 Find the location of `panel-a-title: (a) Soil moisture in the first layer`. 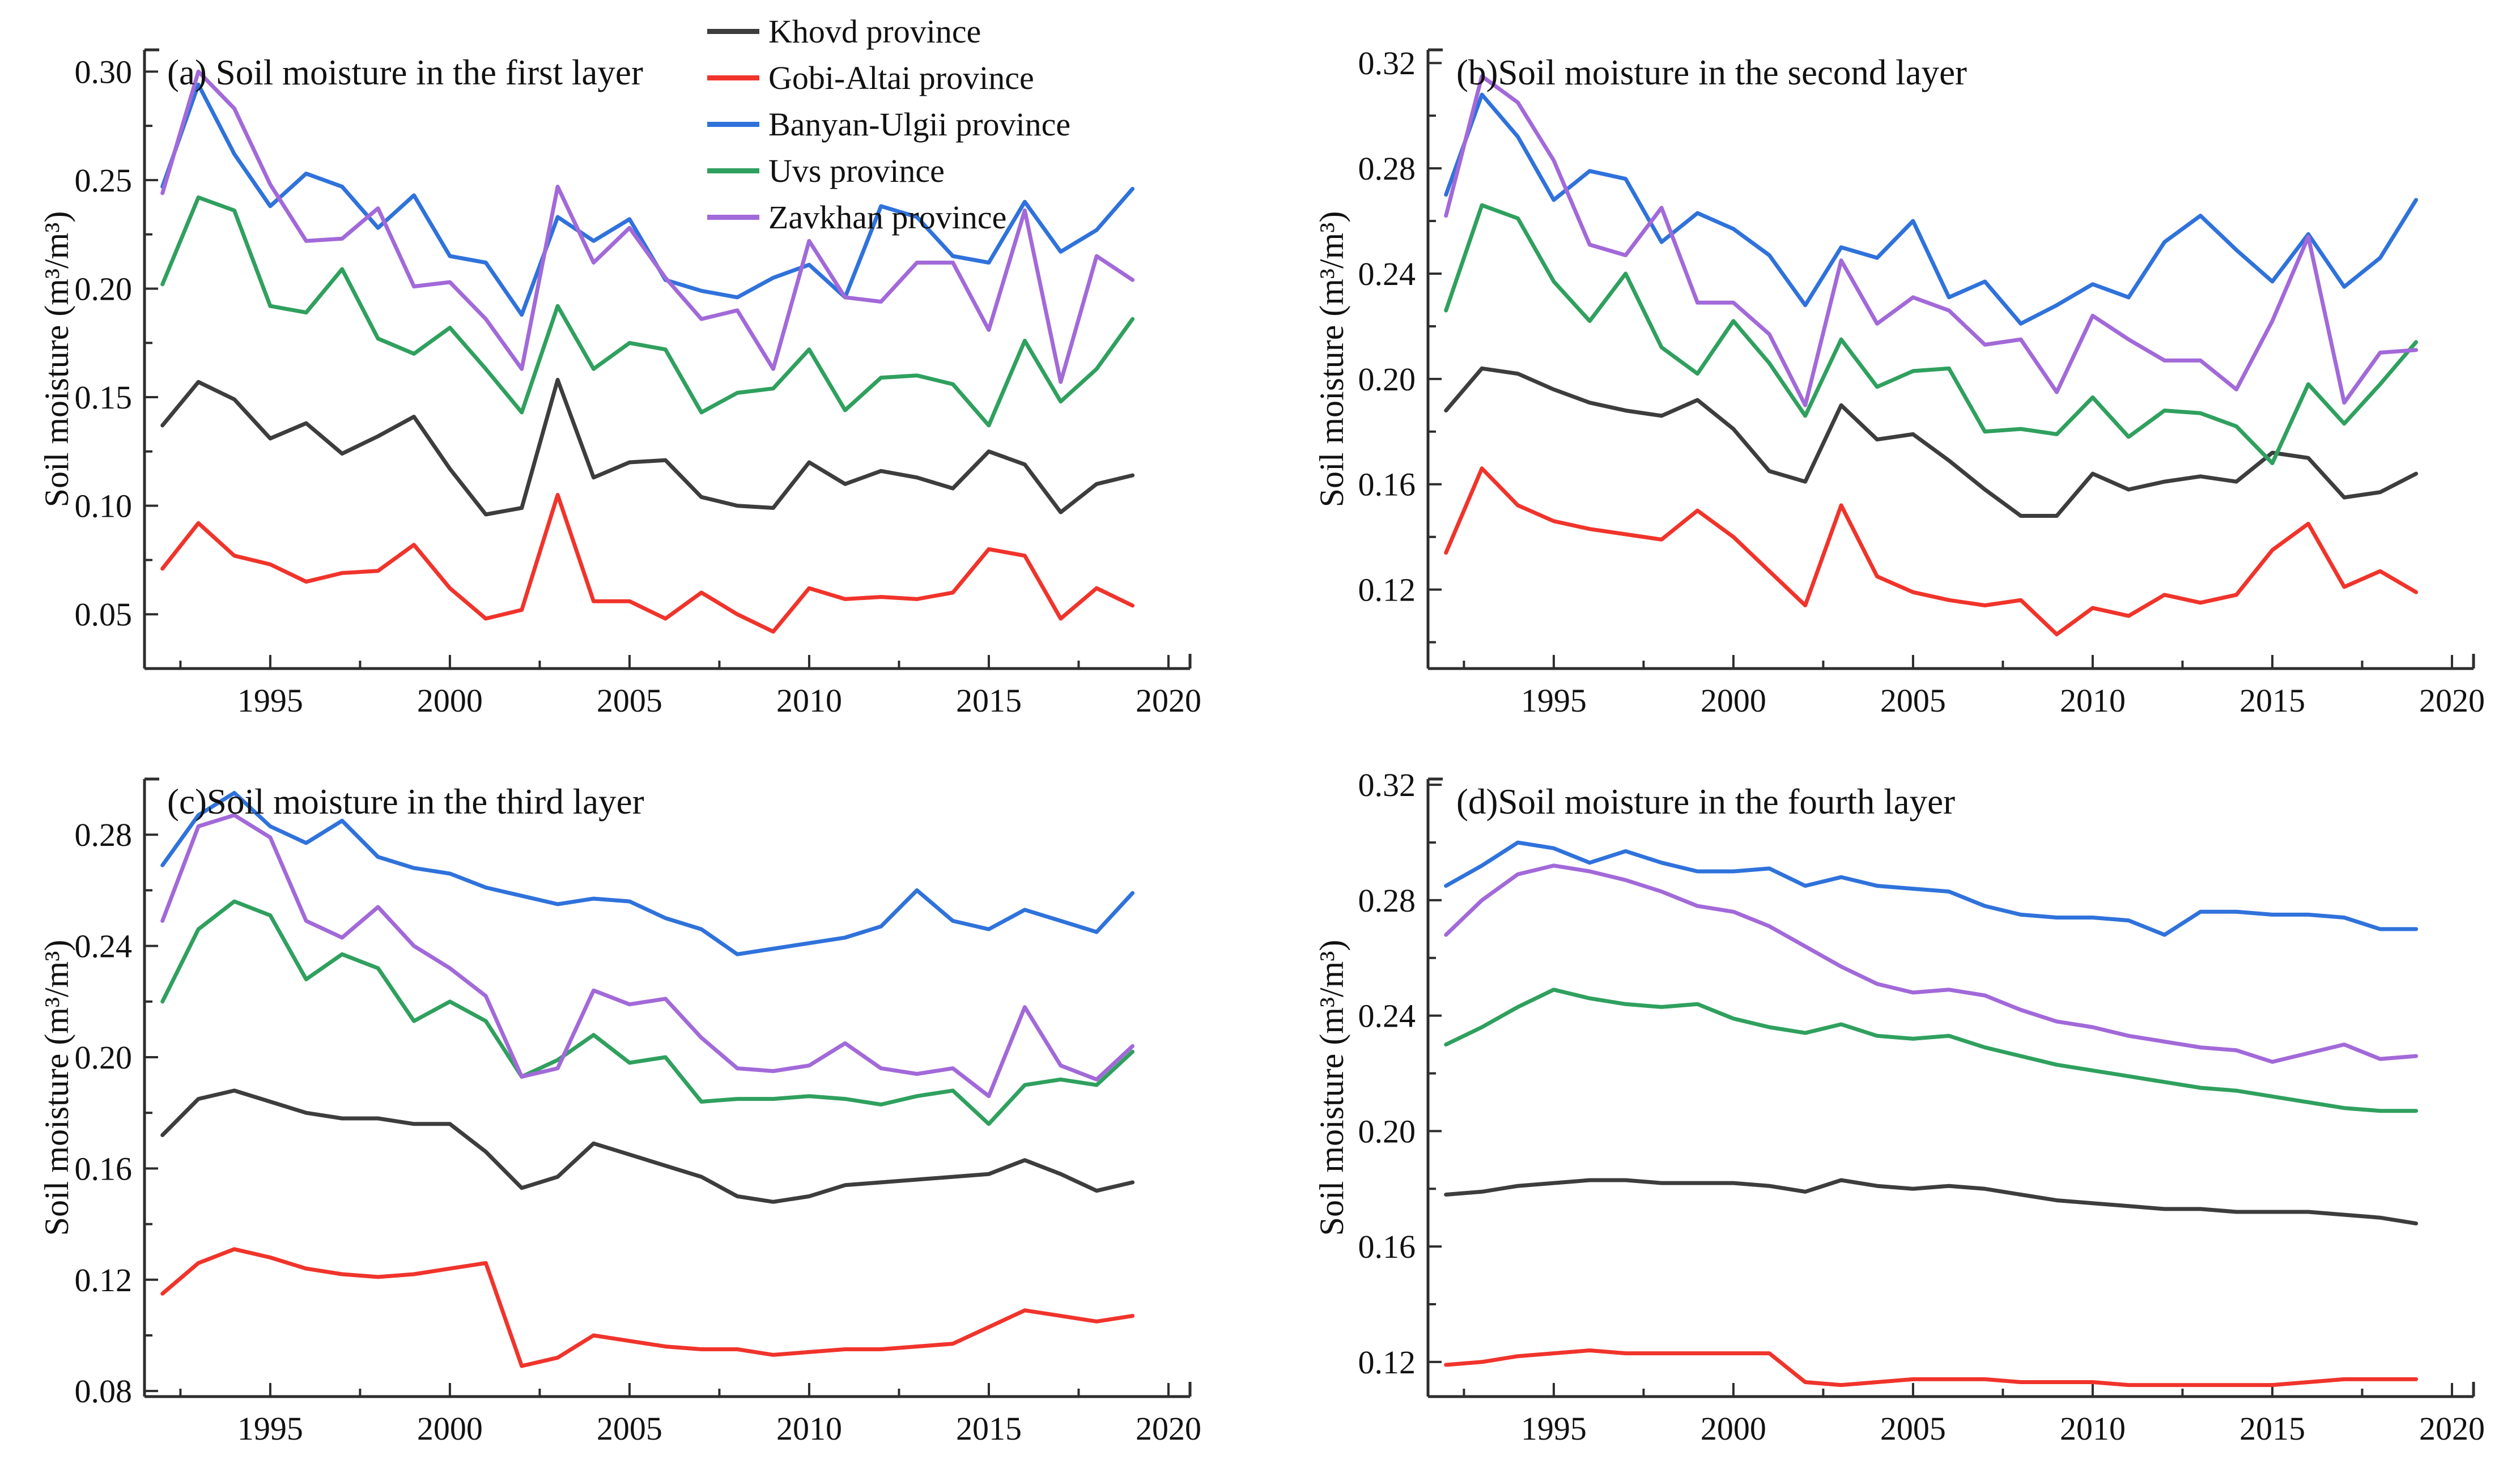

panel-a-title: (a) Soil moisture in the first layer is located at coordinates (405, 72).